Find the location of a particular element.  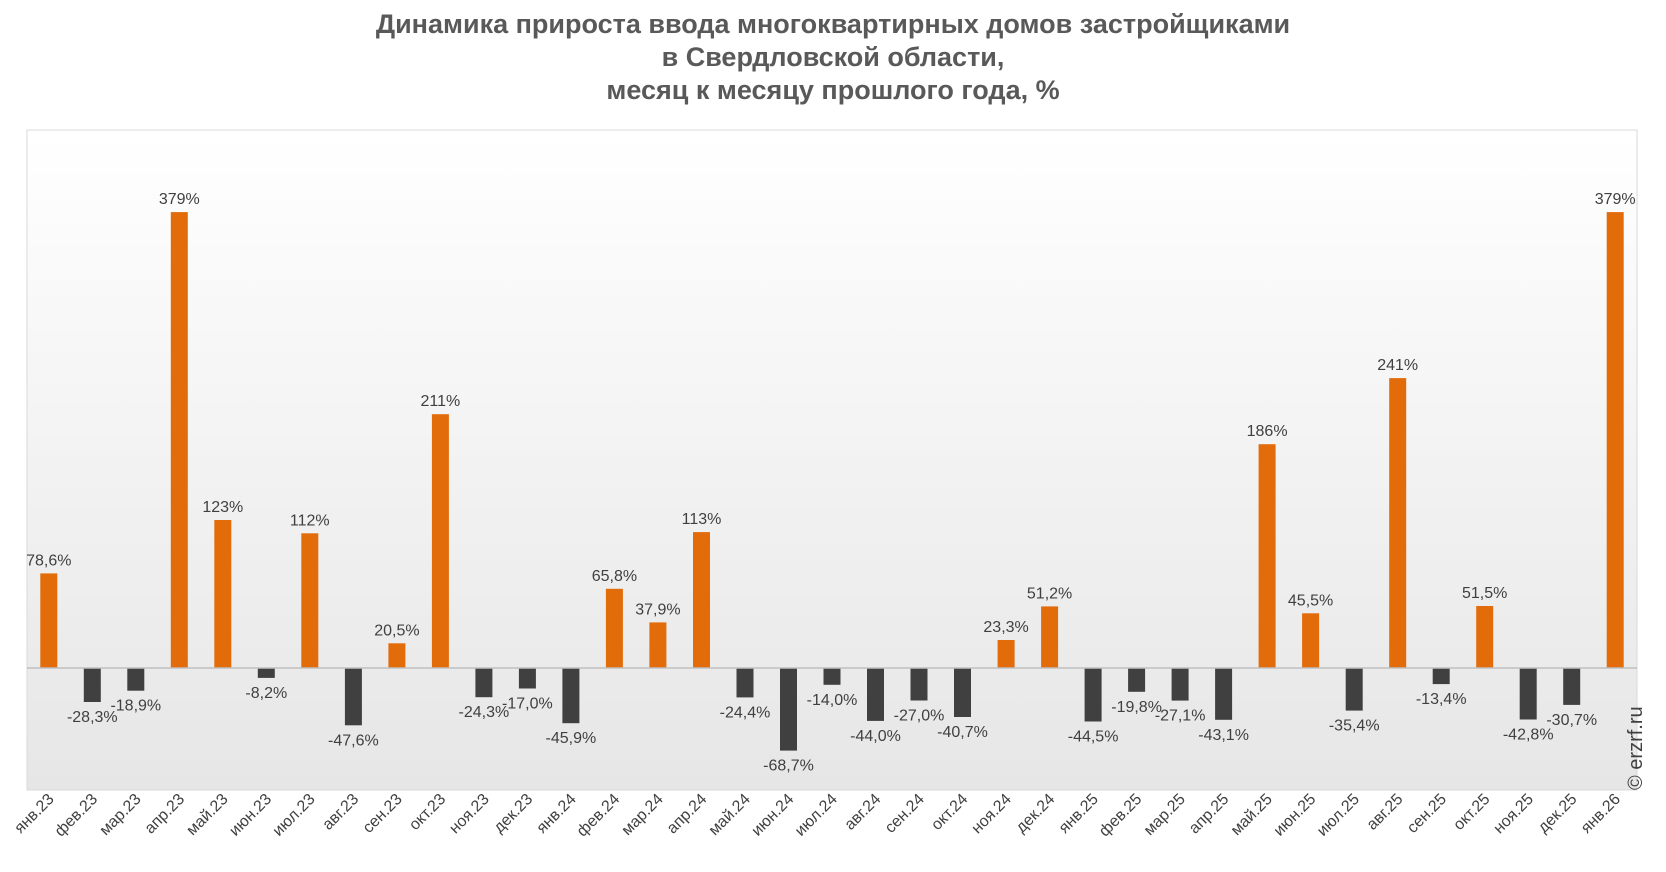

bar-ноя.25 is located at coordinates (1528, 694).